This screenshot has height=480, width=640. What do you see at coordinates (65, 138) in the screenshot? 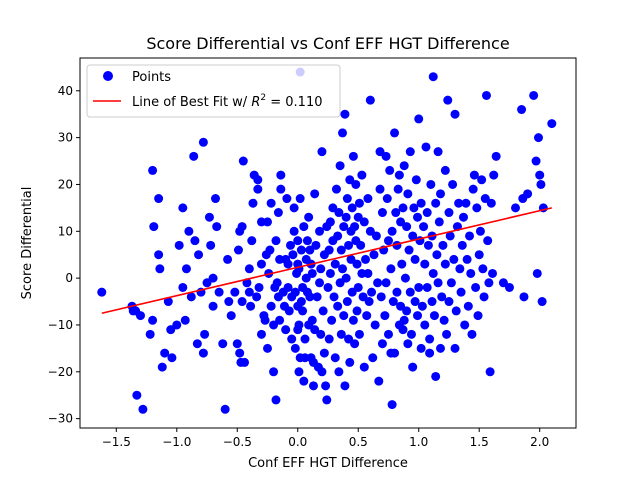
I see `y-tick-label: 30` at bounding box center [65, 138].